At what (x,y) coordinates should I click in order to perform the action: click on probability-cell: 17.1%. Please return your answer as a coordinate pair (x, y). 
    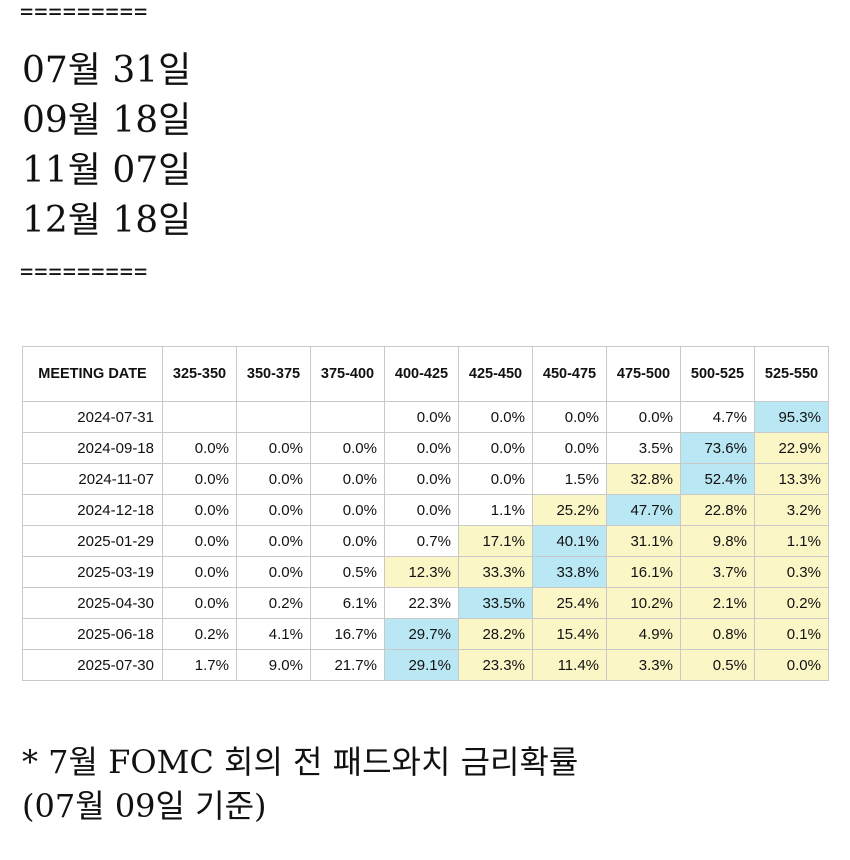
    Looking at the image, I should click on (495, 541).